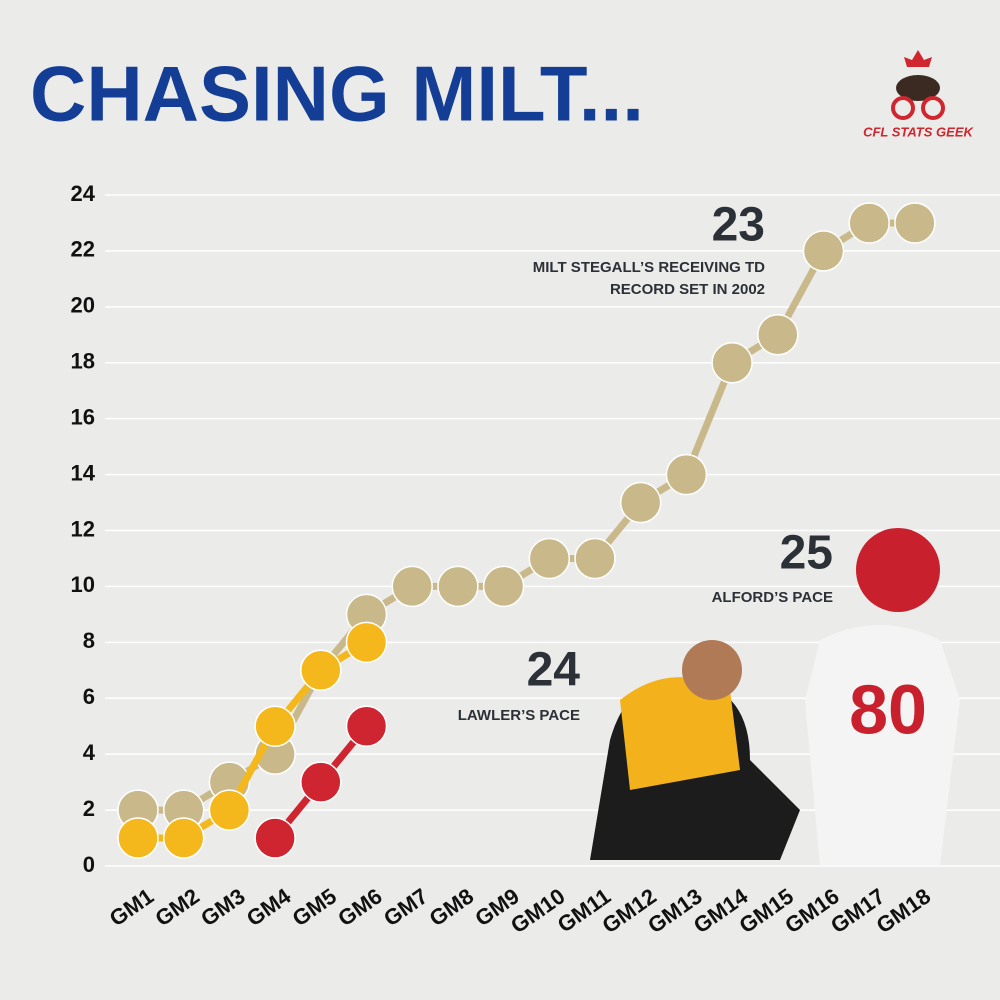  I want to click on annotation-text: LAWLER’S PACE, so click(519, 715).